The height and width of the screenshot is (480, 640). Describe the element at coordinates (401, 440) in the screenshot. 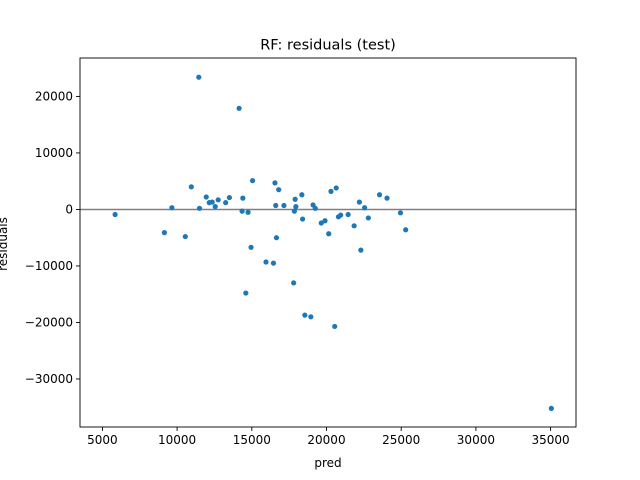

I see `x-tick-label: 25000` at that location.